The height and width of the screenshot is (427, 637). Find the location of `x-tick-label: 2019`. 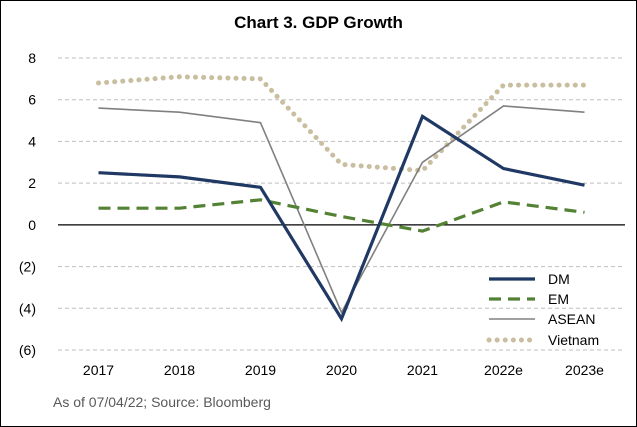

x-tick-label: 2019 is located at coordinates (260, 370).